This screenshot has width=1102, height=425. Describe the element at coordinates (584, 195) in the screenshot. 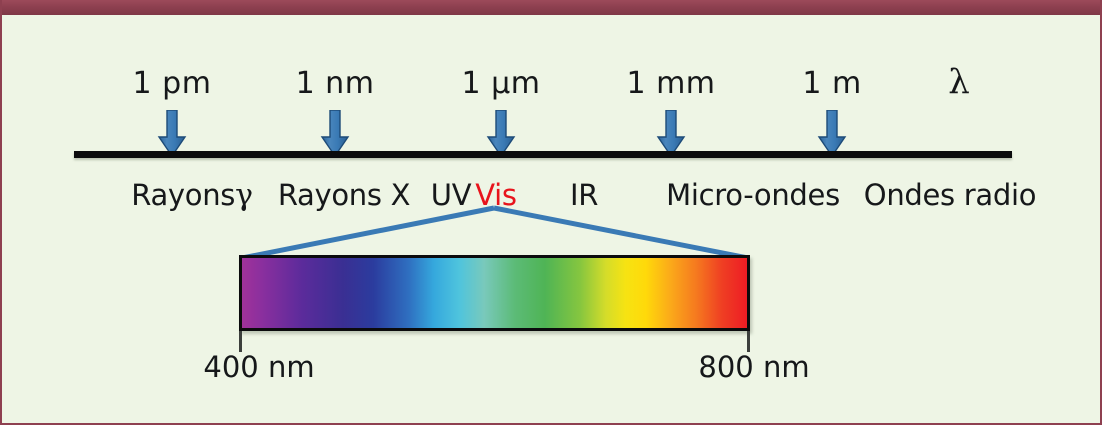

I see `band-label-ir: IR` at that location.